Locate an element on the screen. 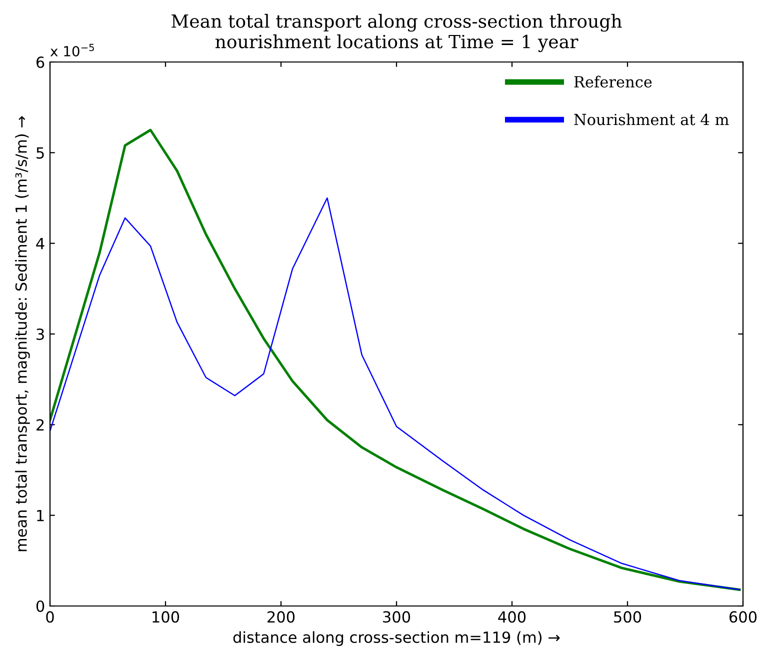  y-tick-label: 4 is located at coordinates (40, 244).